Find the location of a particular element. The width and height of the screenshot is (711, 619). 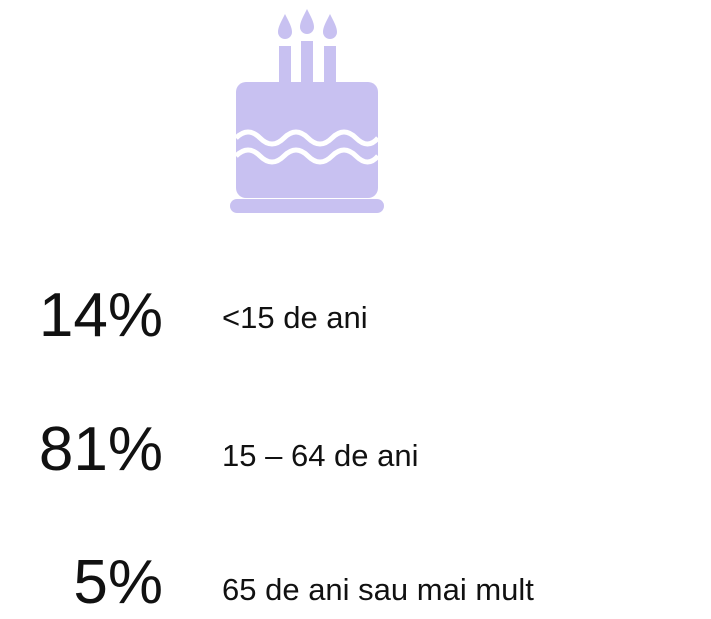

cake-icon is located at coordinates (307, 111).